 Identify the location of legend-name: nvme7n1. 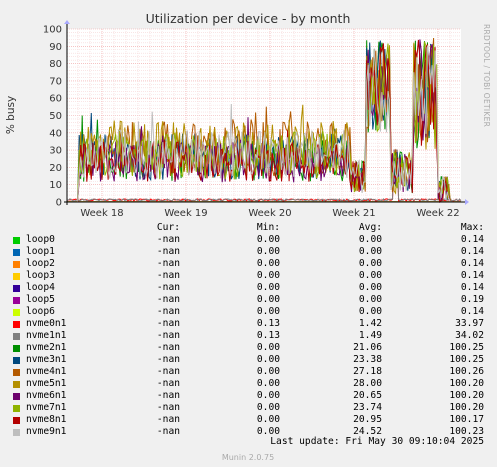
(46, 407).